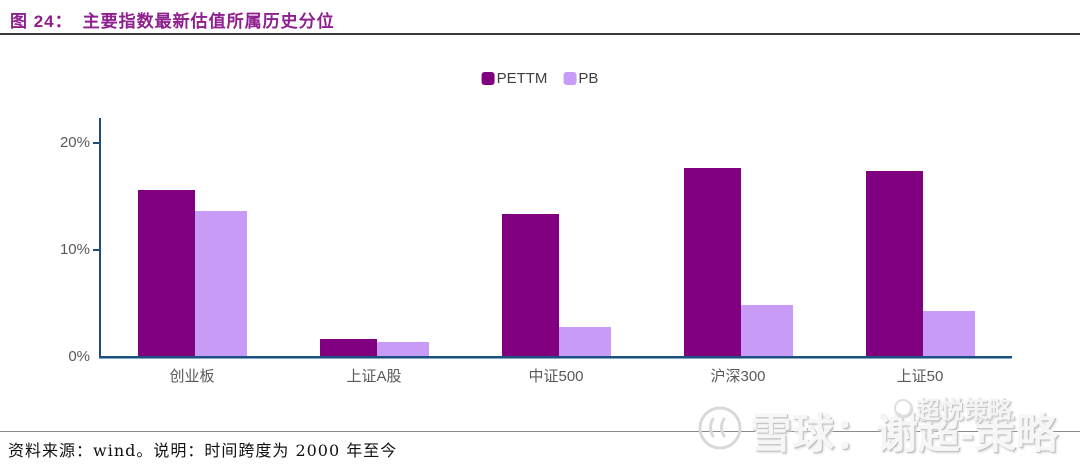  I want to click on chart-legend: PETTM PB, so click(539, 78).